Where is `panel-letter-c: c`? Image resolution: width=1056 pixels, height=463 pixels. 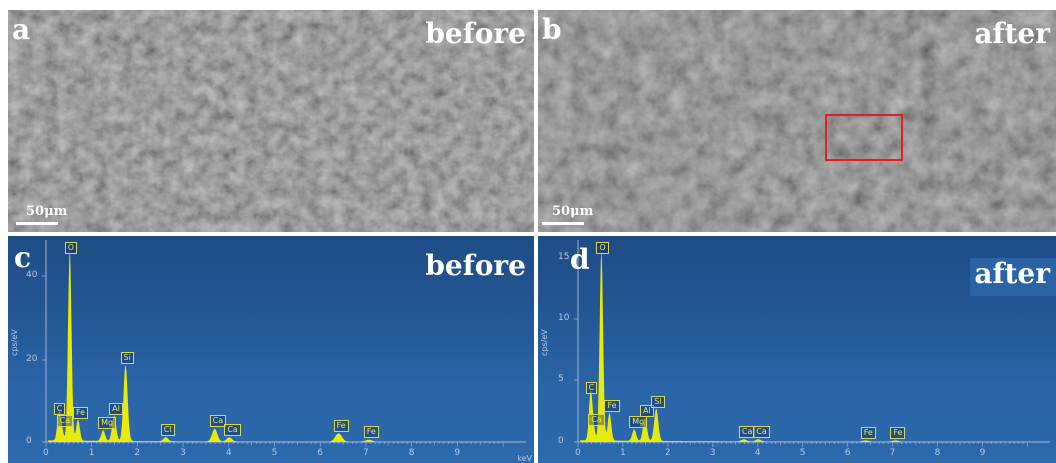 panel-letter-c: c is located at coordinates (23, 257).